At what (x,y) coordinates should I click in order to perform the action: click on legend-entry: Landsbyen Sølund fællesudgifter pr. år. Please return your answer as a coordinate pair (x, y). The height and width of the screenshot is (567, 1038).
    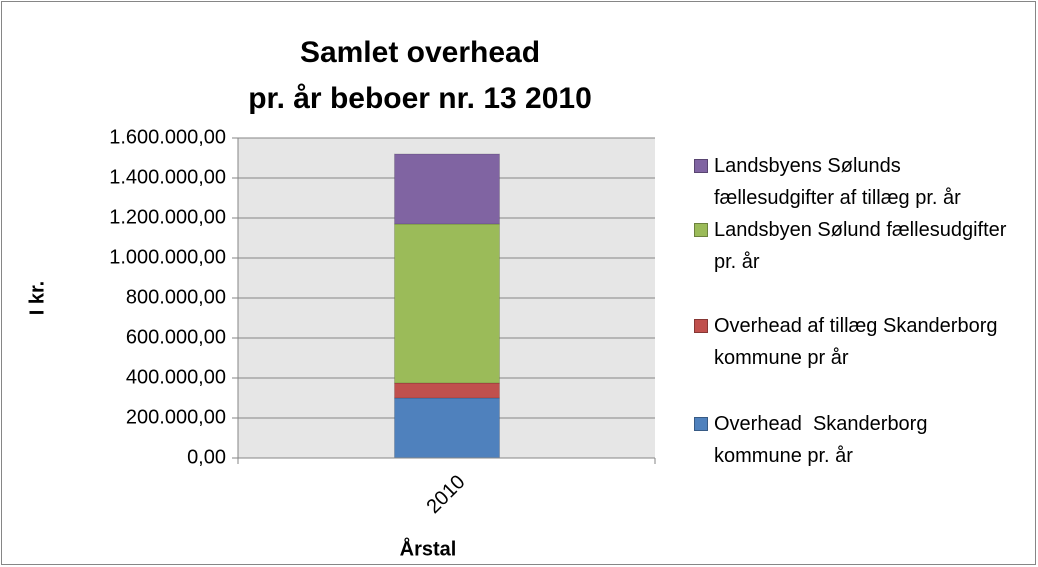
    Looking at the image, I should click on (854, 246).